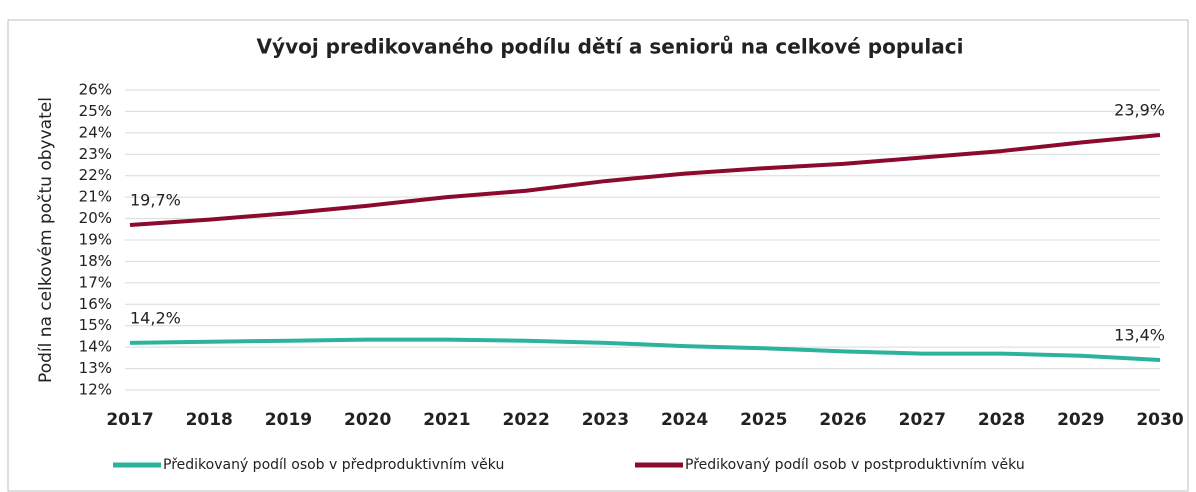  What do you see at coordinates (288, 420) in the screenshot?
I see `x-tick-label: 2019` at bounding box center [288, 420].